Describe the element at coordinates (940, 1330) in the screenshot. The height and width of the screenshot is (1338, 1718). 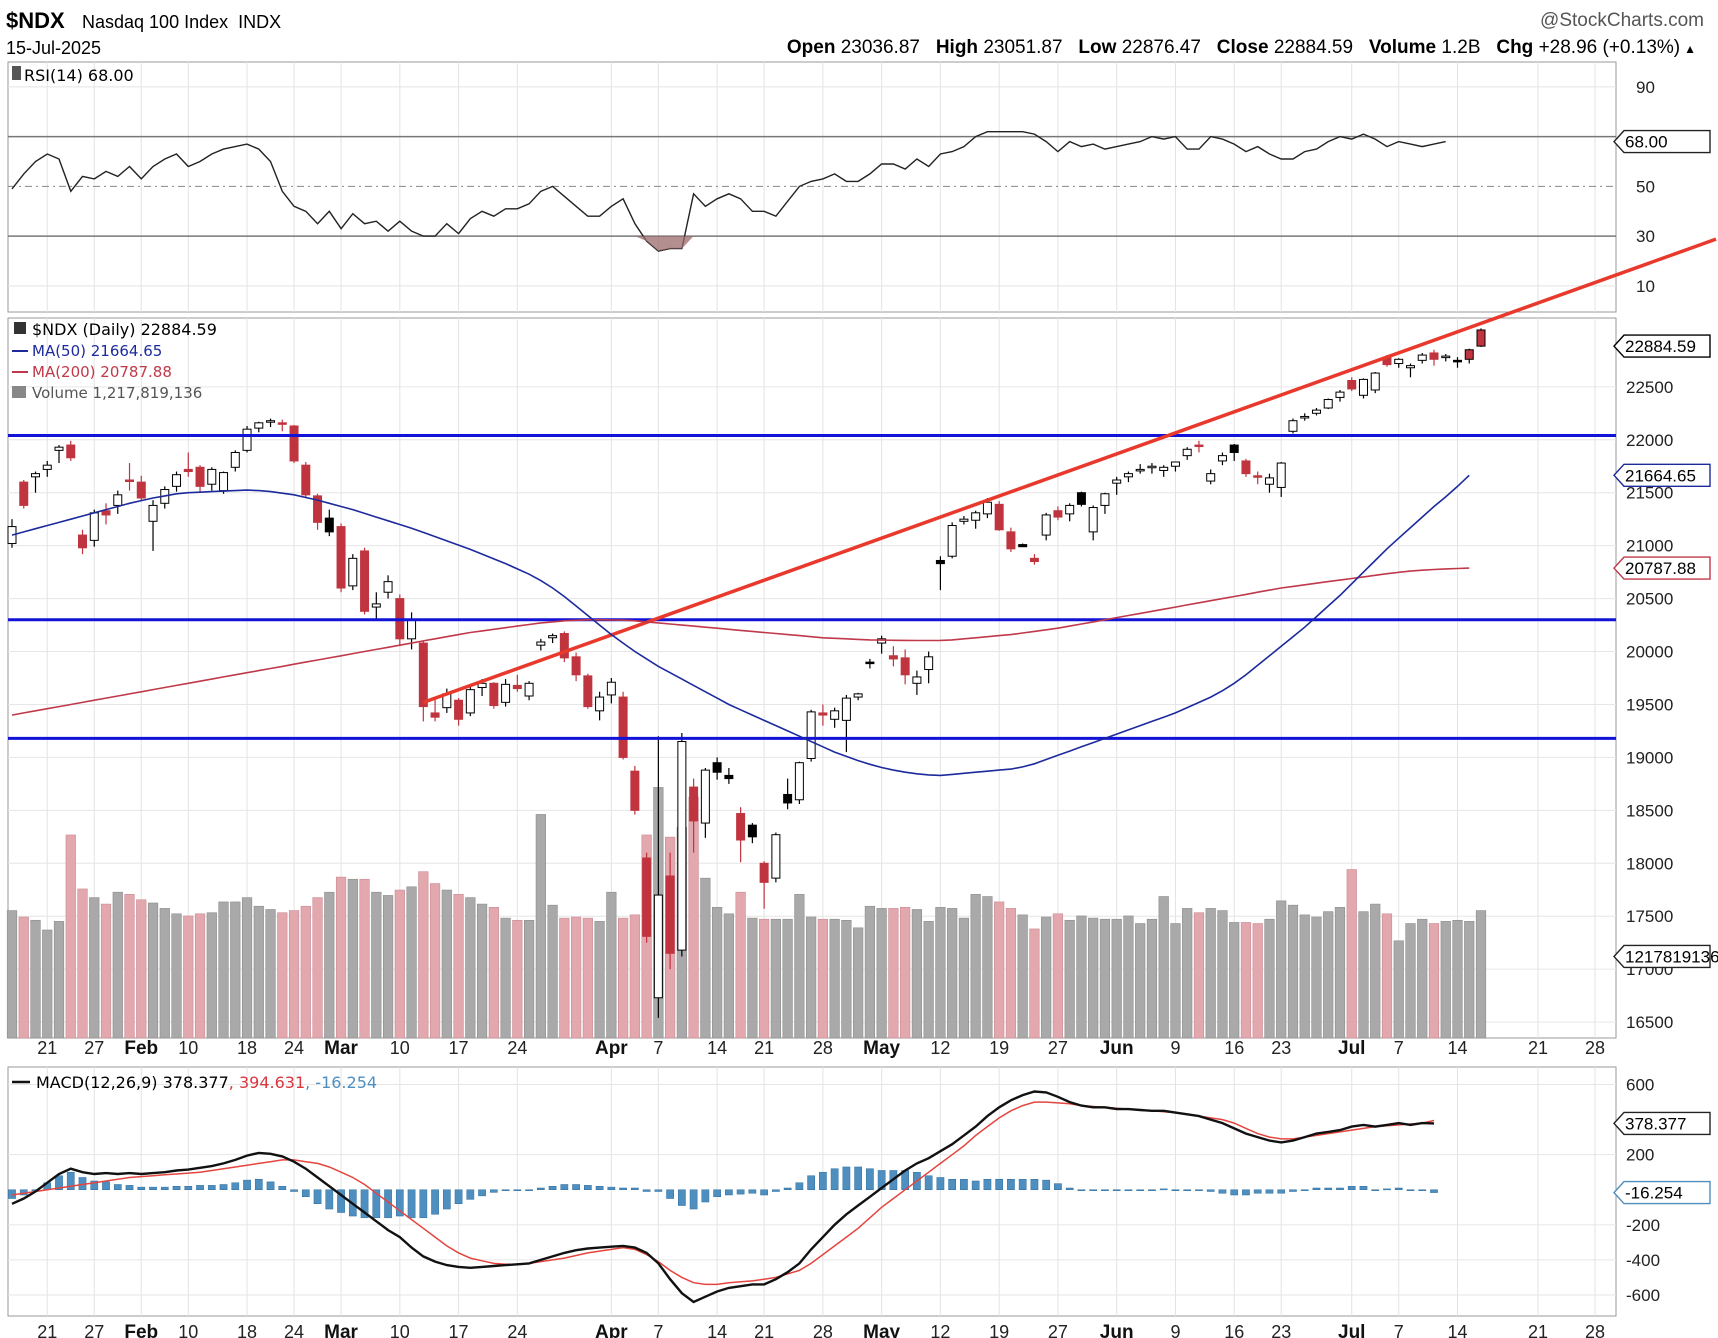
I see `x-tick-label: 12` at that location.